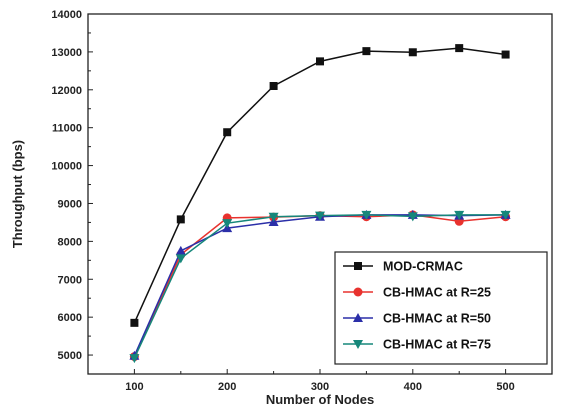  I want to click on y-tick-label: 10000, so click(66, 167).